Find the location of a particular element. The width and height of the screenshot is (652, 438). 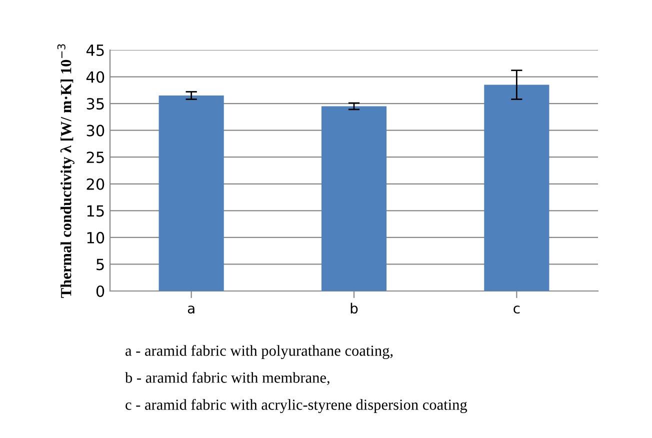

y-tick-label: 35 is located at coordinates (95, 104).